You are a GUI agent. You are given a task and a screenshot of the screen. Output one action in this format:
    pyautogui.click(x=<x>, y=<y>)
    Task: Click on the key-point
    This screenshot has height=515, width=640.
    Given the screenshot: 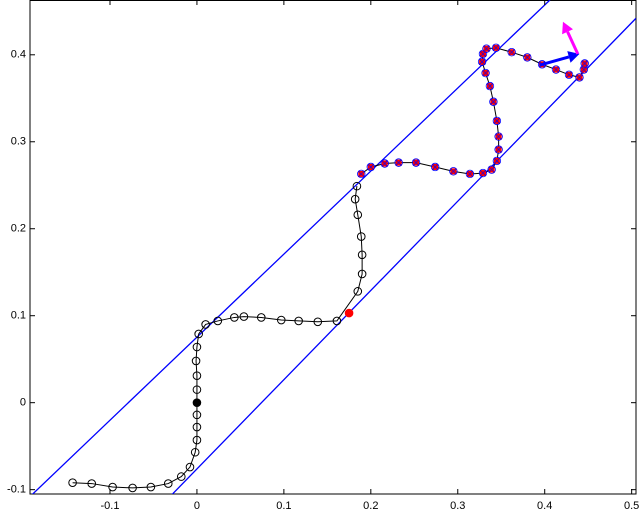 What is the action you would take?
    pyautogui.click(x=349, y=313)
    